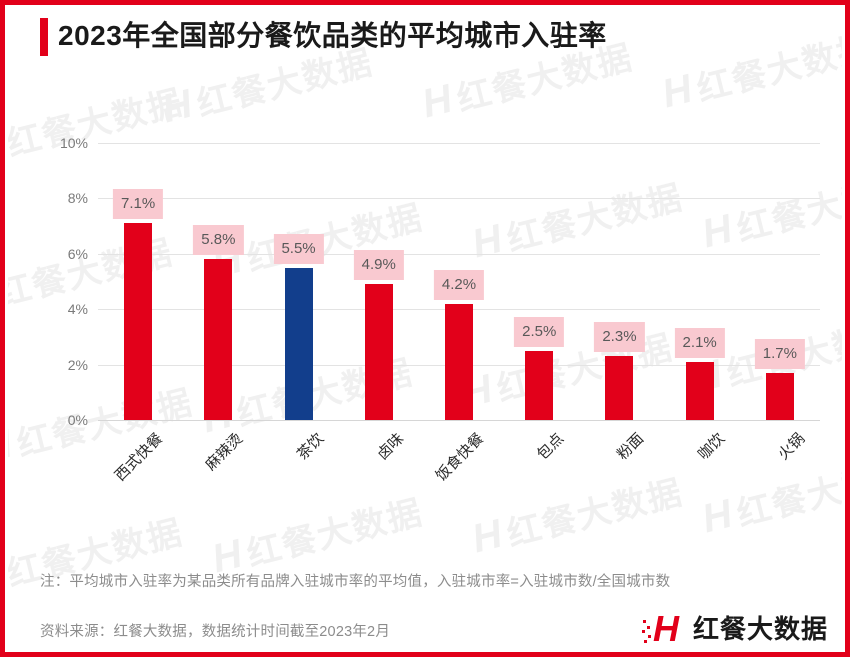  Describe the element at coordinates (215, 632) in the screenshot. I see `footer-source: 资料来源：红餐大数据，数据统计时间截至2023年2月` at that location.